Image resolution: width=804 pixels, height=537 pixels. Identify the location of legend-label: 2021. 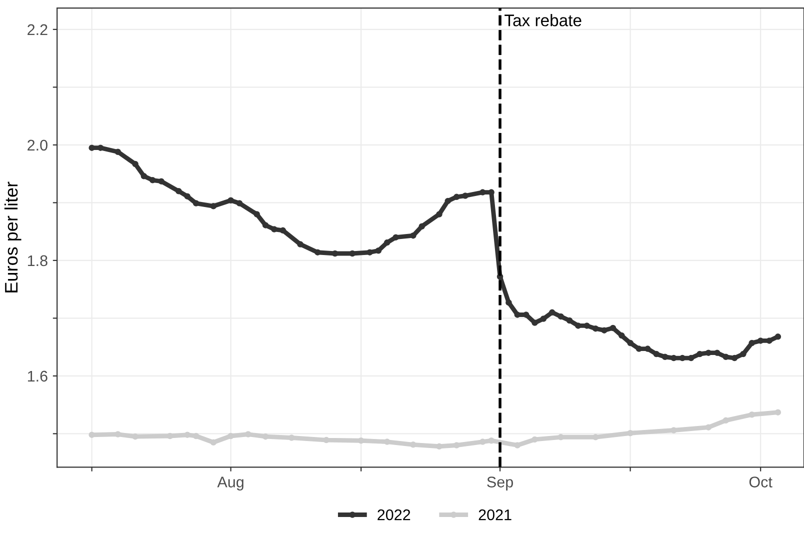
(495, 514).